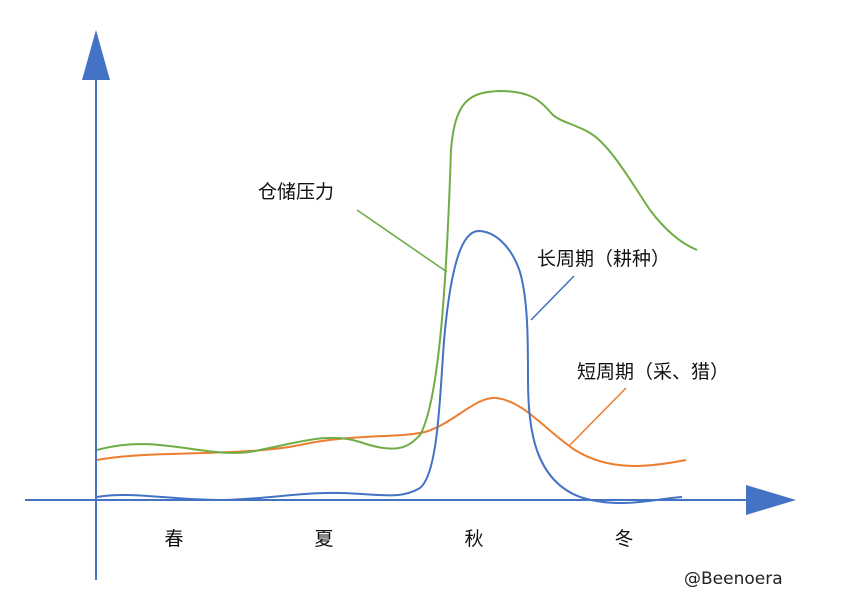 The height and width of the screenshot is (609, 843). What do you see at coordinates (398, 539) in the screenshot?
I see `season-labels: 春 夏 秋 冬` at bounding box center [398, 539].